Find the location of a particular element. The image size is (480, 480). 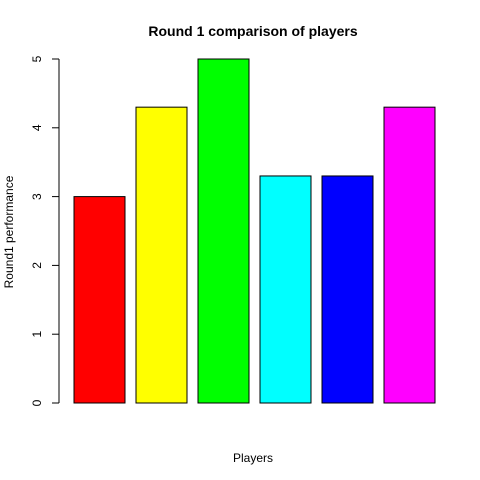

y-tick-label-2: 2 is located at coordinates (37, 265).